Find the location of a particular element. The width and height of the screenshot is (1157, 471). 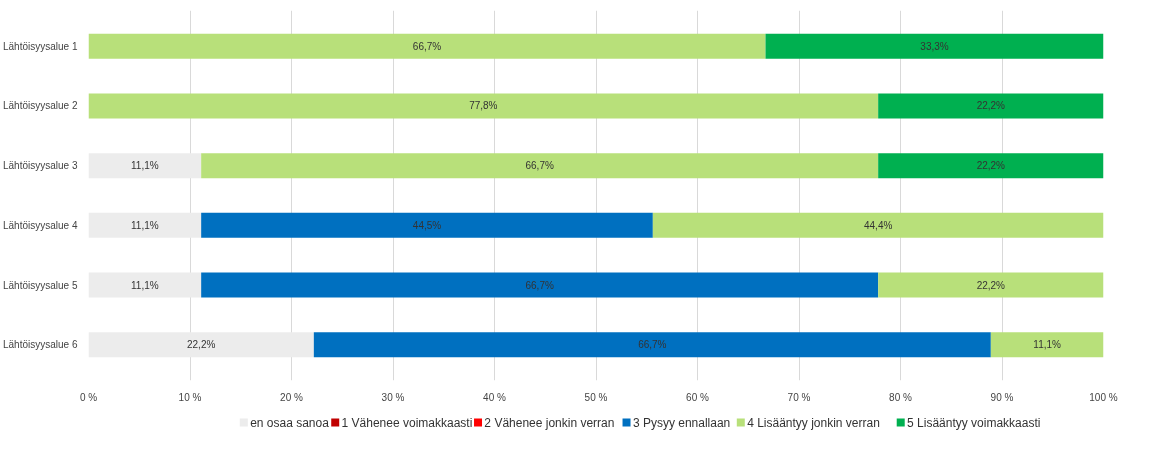

x-tick-label: 60 % is located at coordinates (697, 397).